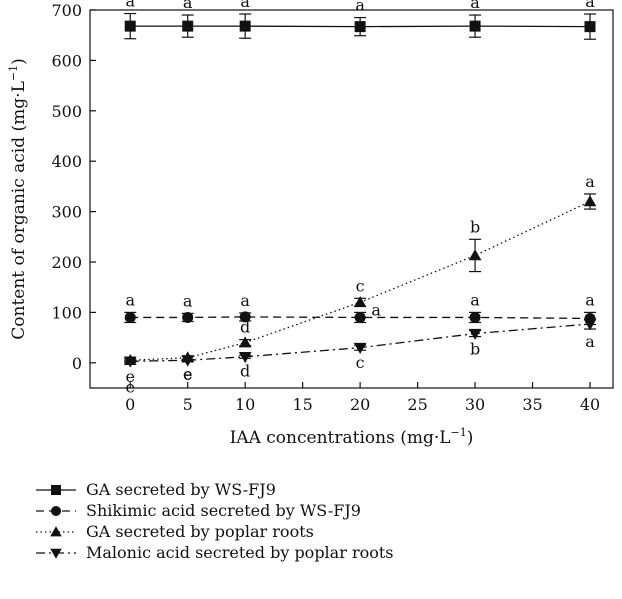 Image resolution: width=622 pixels, height=599 pixels. Describe the element at coordinates (130, 404) in the screenshot. I see `x-tick-label: 0` at that location.